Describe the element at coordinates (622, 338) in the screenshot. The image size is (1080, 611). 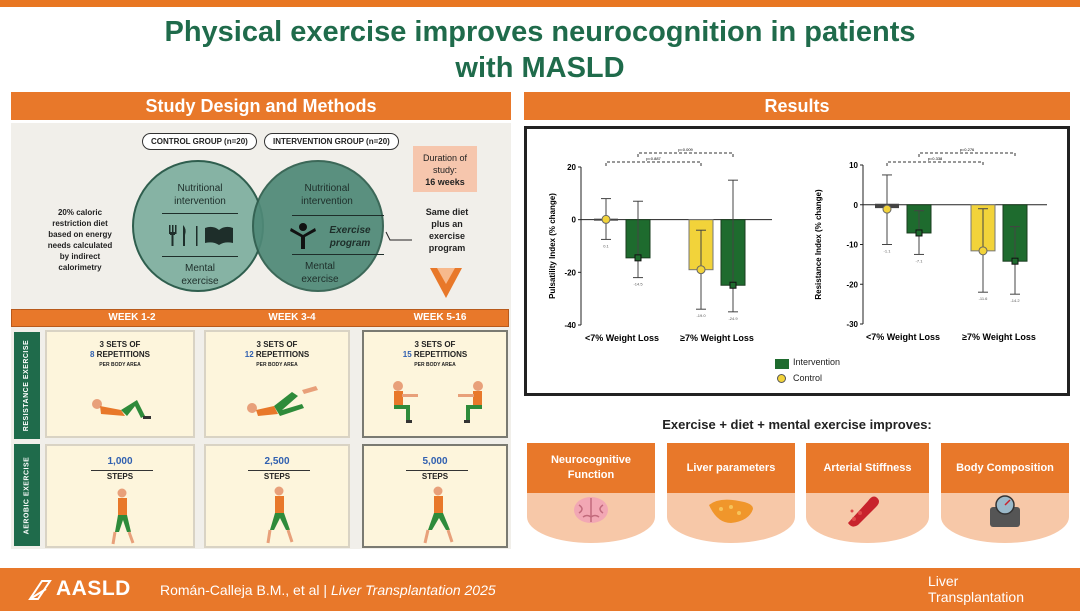
I see `x-group-label: <7% Weight Loss` at that location.